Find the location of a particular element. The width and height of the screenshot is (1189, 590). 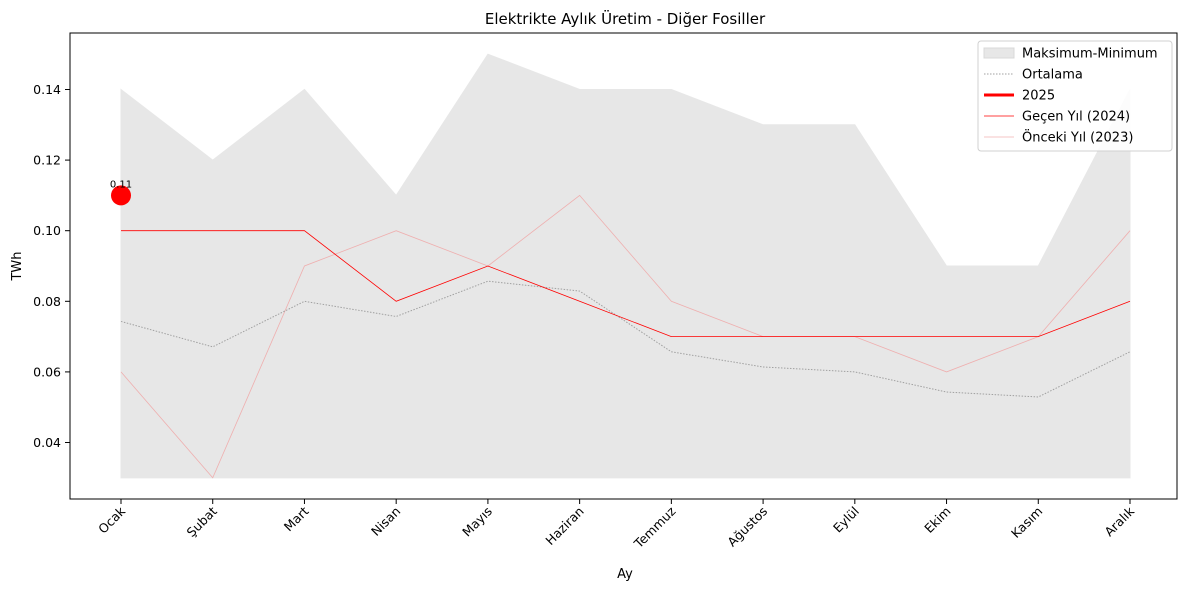

y-tick-label-1: 0.06 is located at coordinates (47, 371).